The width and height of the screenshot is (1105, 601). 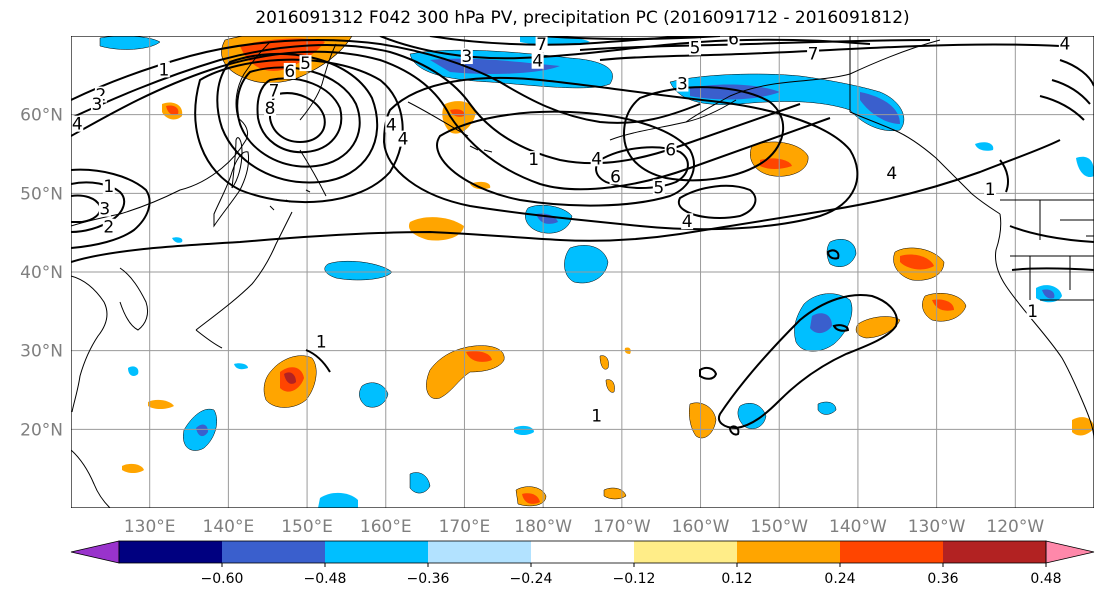 What do you see at coordinates (41, 194) in the screenshot?
I see `lat-tick-label: 50°N` at bounding box center [41, 194].